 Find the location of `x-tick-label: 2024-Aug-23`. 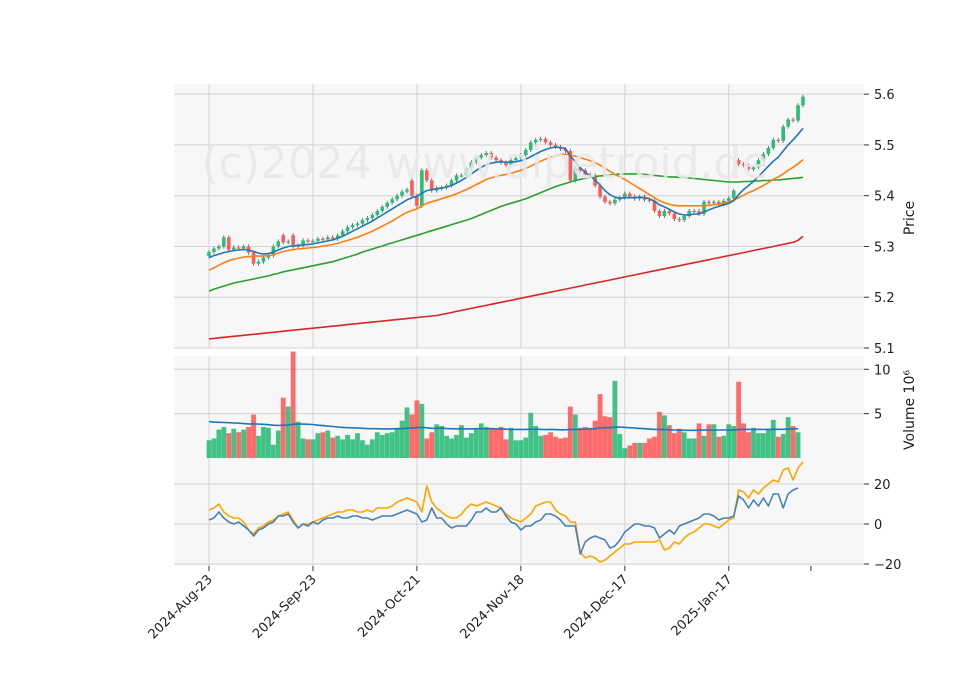

x-tick-label: 2024-Aug-23 is located at coordinates (181, 607).